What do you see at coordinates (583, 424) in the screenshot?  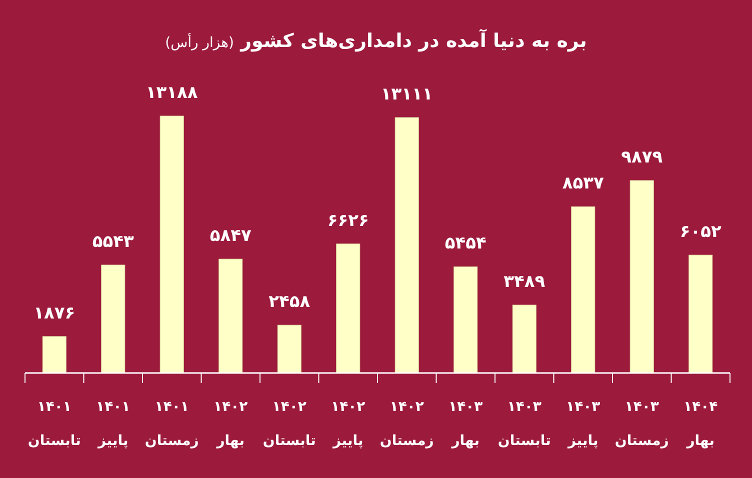 I see `category-label: ۱۴۰۳ پاییز` at bounding box center [583, 424].